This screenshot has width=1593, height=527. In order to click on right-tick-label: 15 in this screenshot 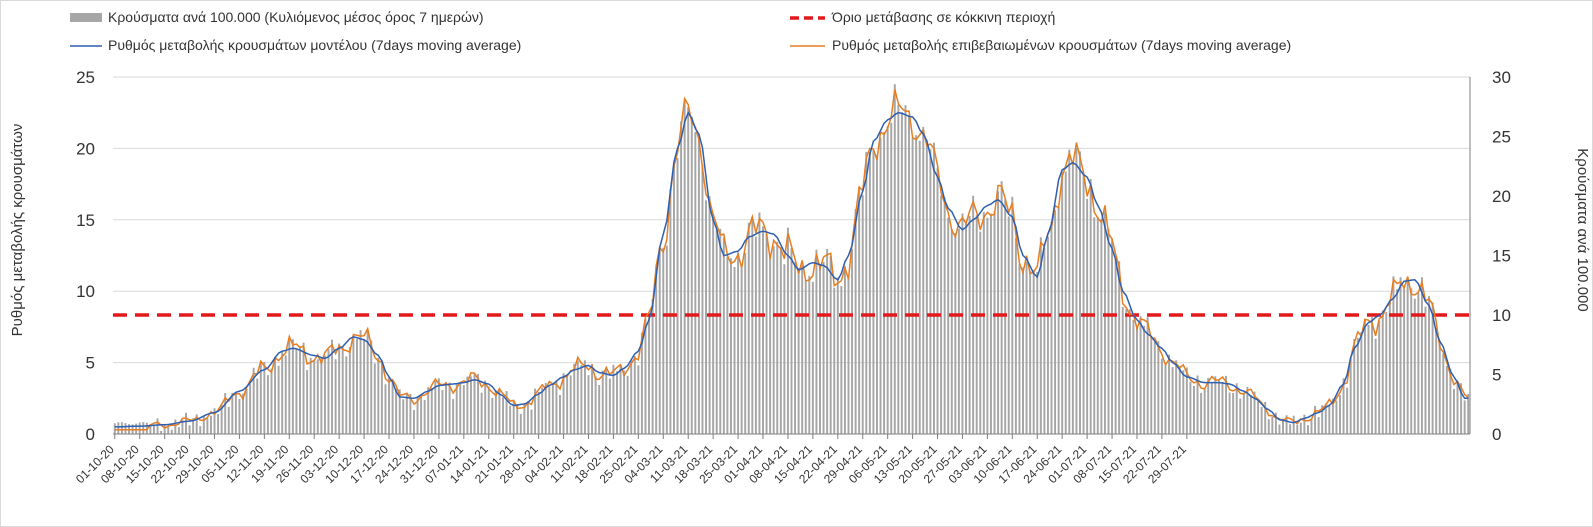, I will do `click(1501, 256)`.